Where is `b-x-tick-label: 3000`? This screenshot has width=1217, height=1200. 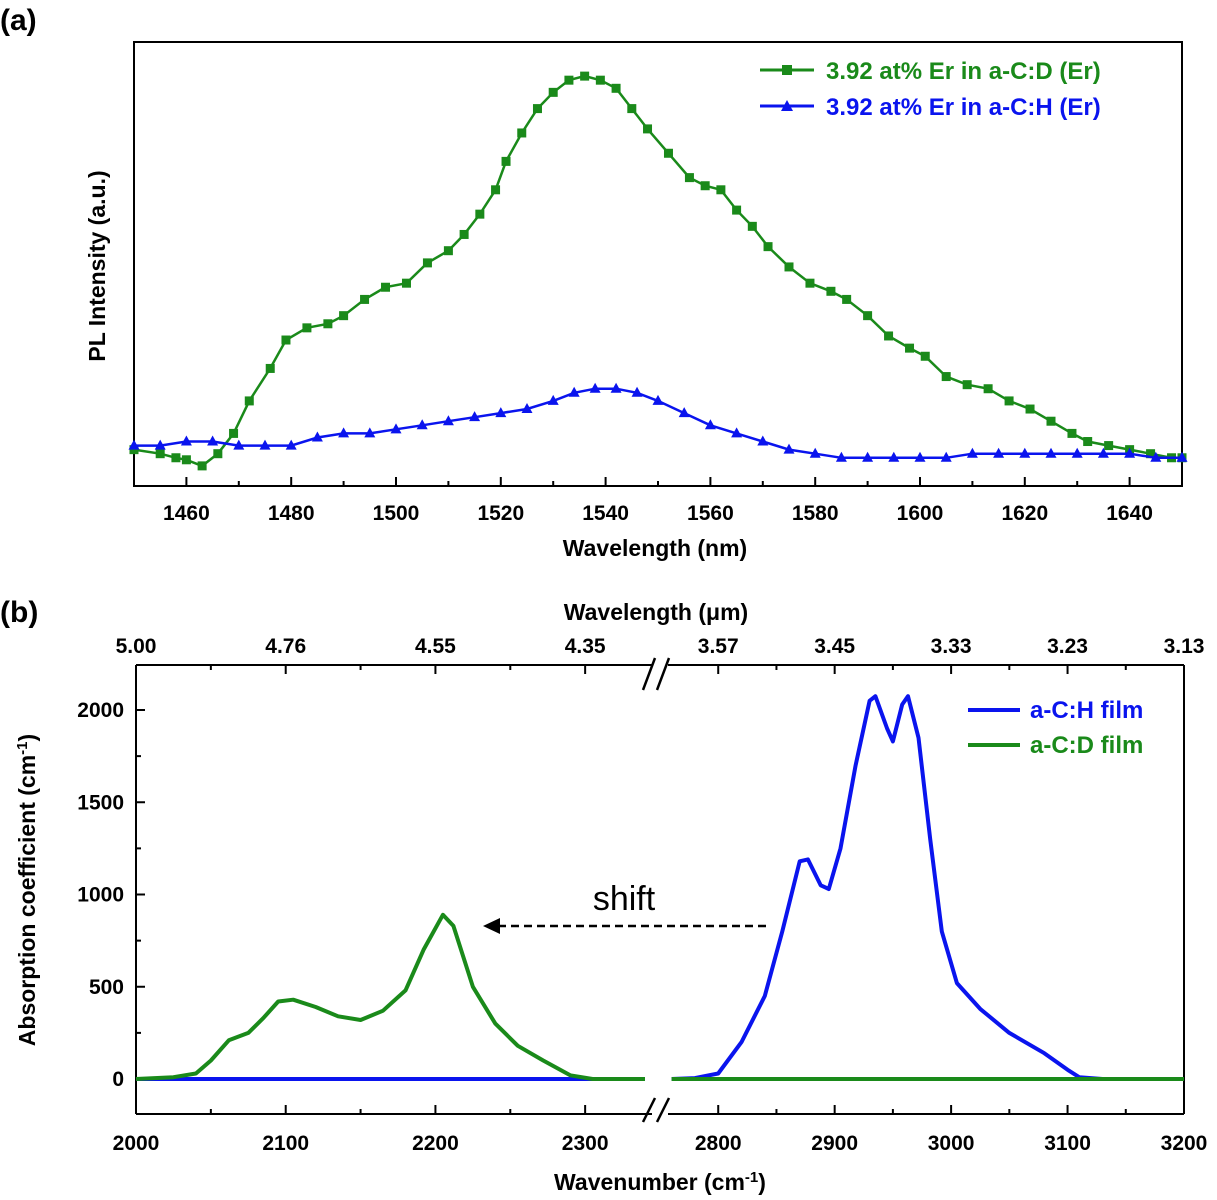 b-x-tick-label: 3000 is located at coordinates (951, 1143).